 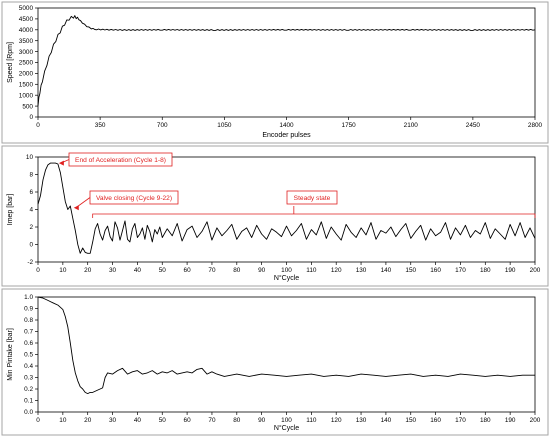 I want to click on y-tick-label: 0.5, so click(x=28, y=355).